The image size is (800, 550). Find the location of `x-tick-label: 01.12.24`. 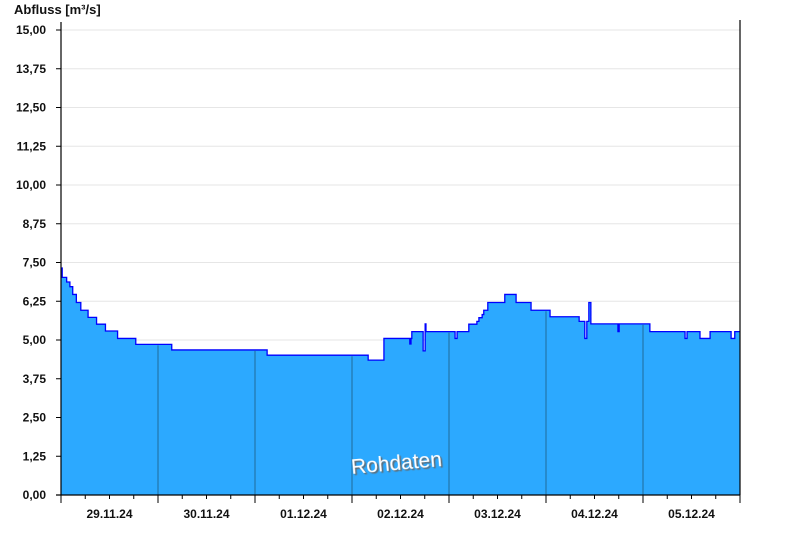

x-tick-label: 01.12.24 is located at coordinates (303, 514).